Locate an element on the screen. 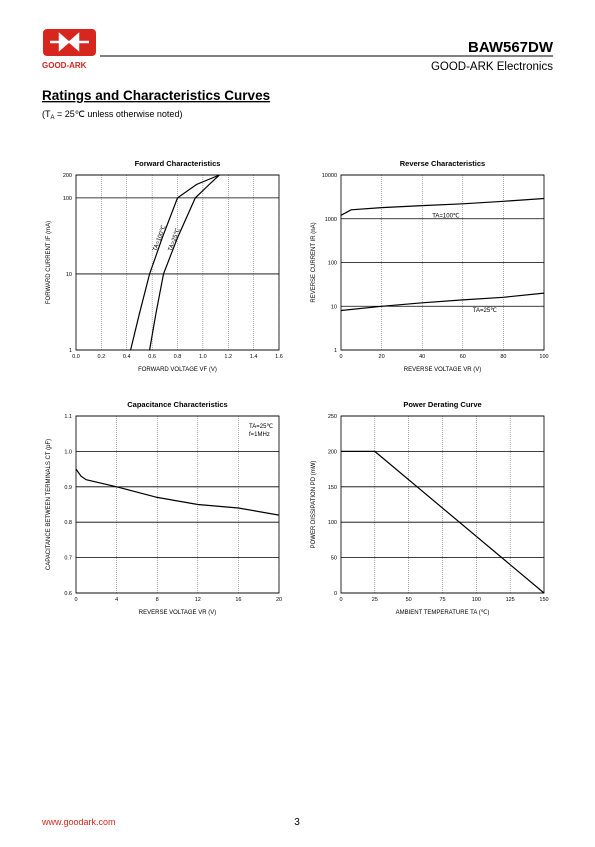  note-sub: A is located at coordinates (53, 118).